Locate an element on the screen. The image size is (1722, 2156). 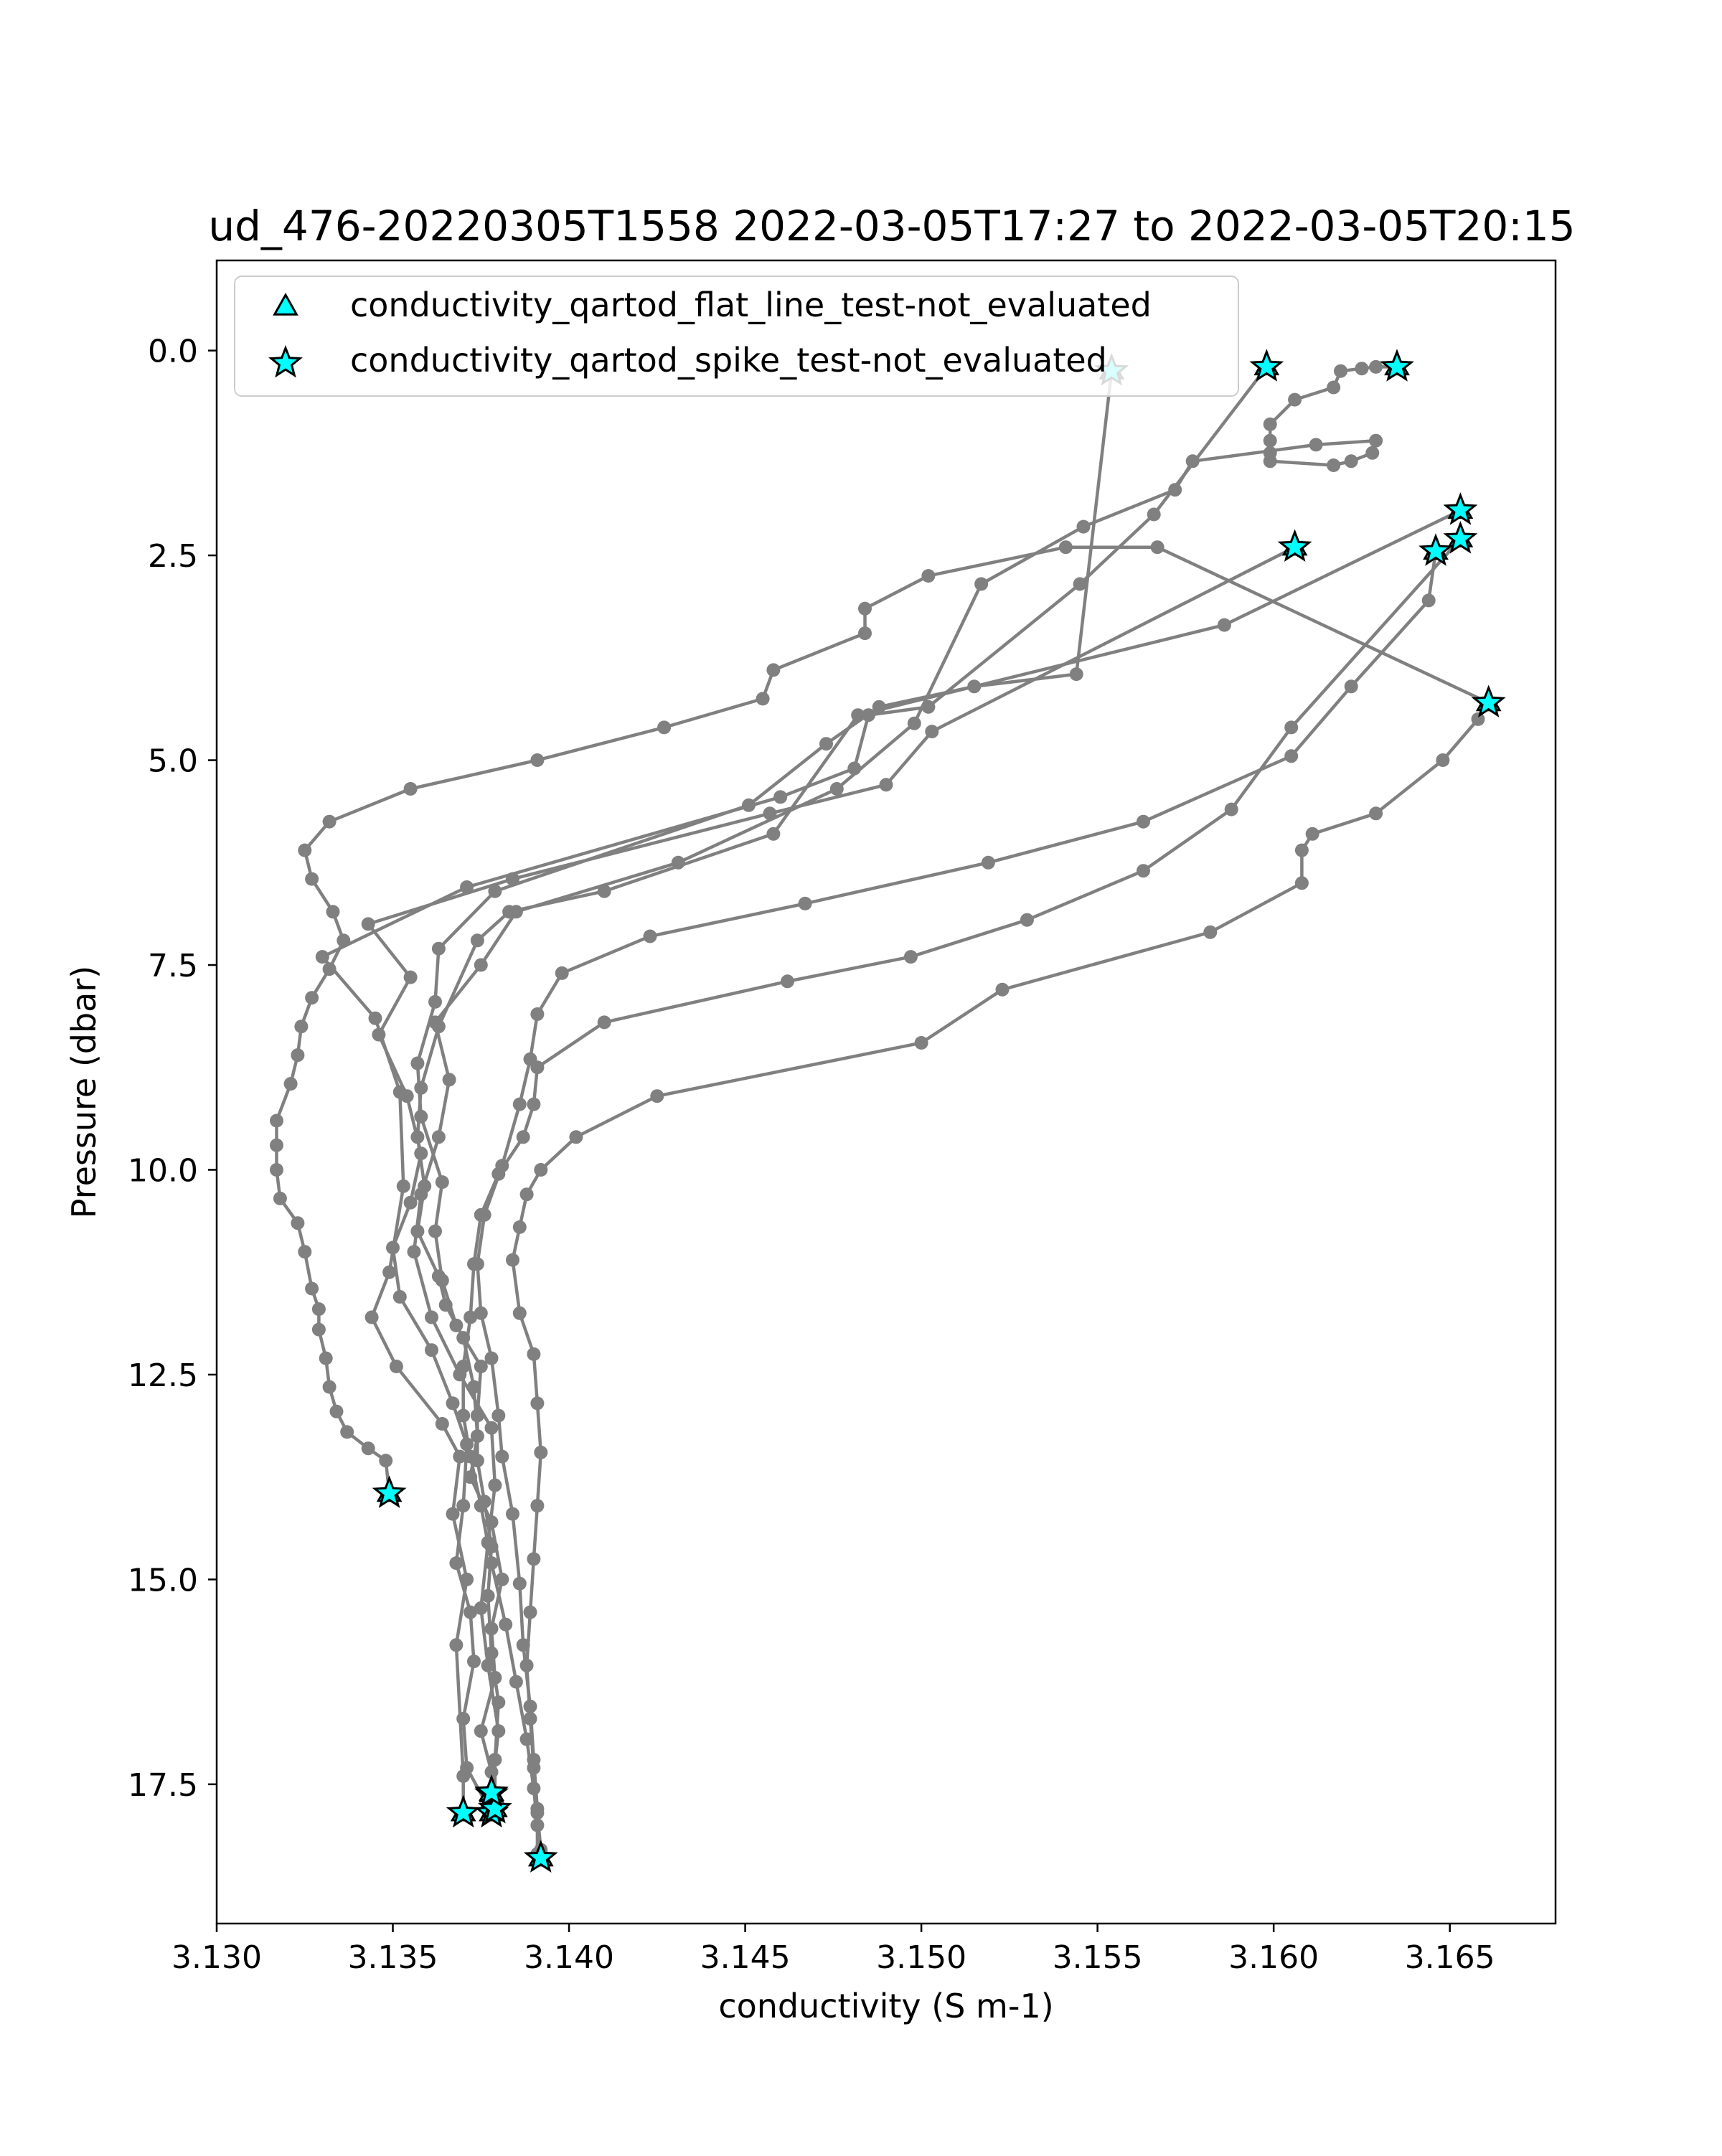
x-axis-ticks: 3.130 3.135 3.140 3.145 3.150 3.155 3.160 3.165 is located at coordinates (833, 1950).